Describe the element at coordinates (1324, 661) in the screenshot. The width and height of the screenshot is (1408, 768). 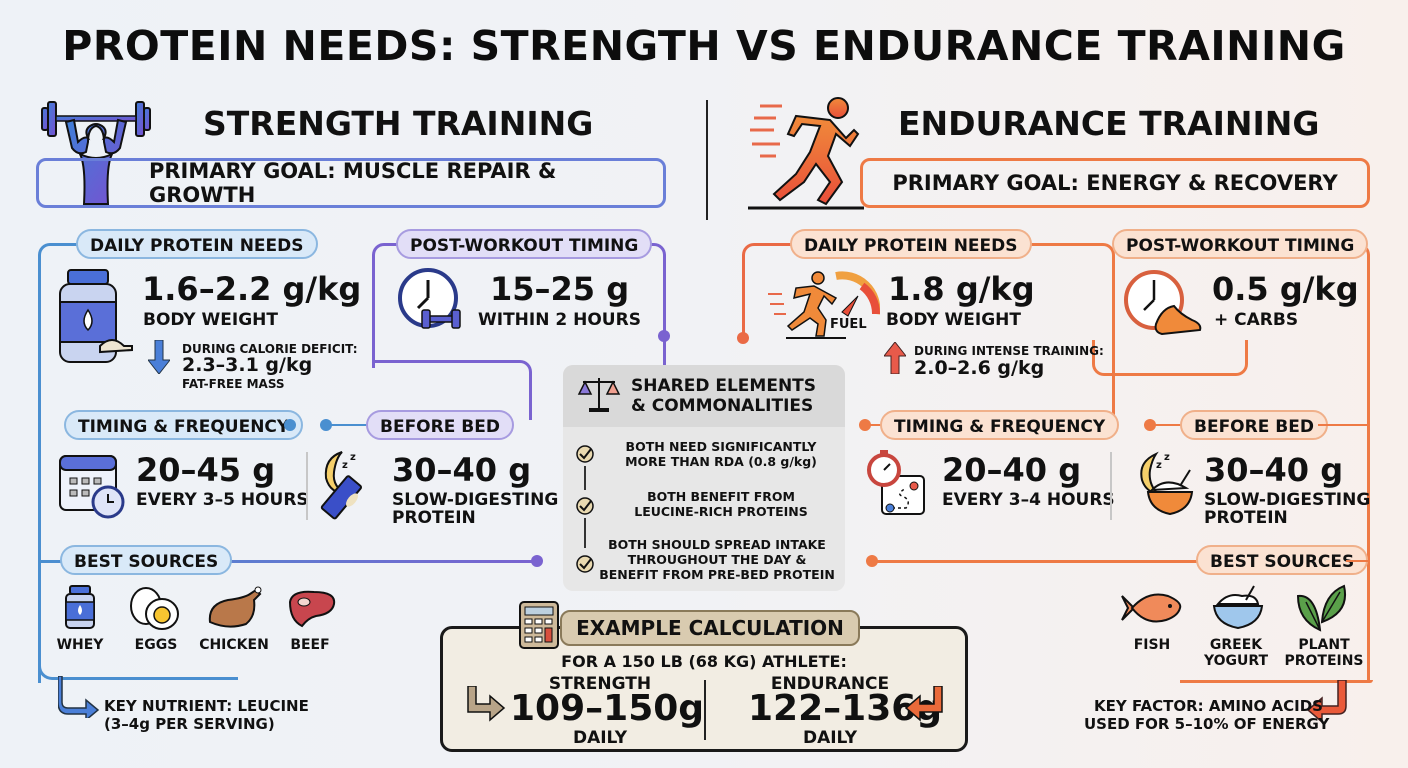
I see `source-label-plant-2: PROTEINS` at that location.